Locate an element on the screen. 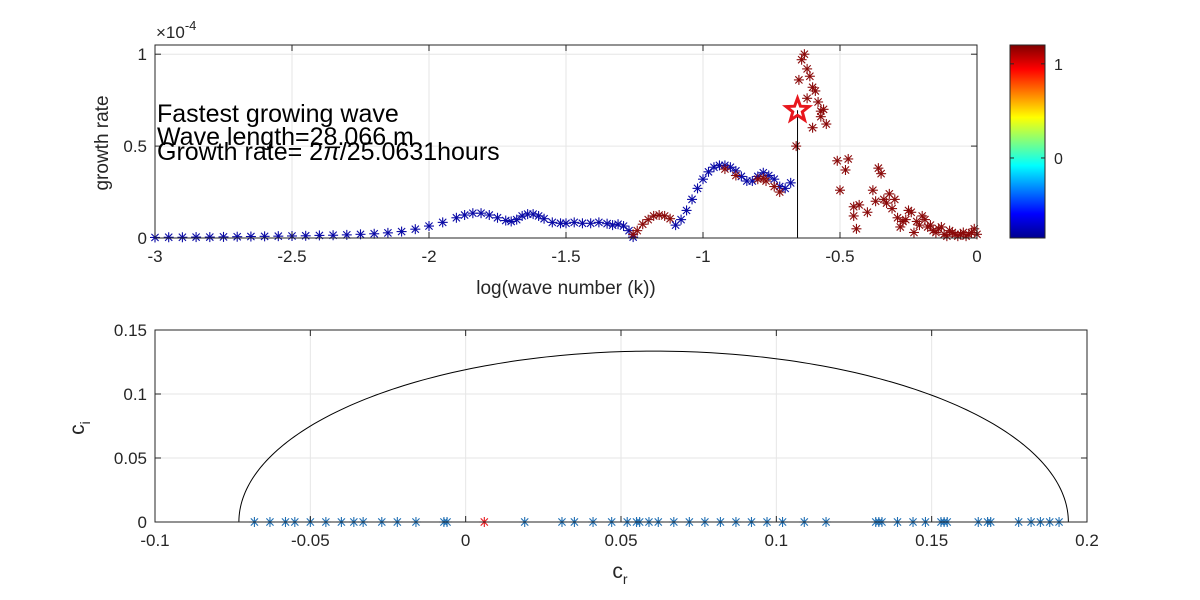 The width and height of the screenshot is (1200, 600). exponent-label: ×10⁻⁴ is located at coordinates (176, 30).